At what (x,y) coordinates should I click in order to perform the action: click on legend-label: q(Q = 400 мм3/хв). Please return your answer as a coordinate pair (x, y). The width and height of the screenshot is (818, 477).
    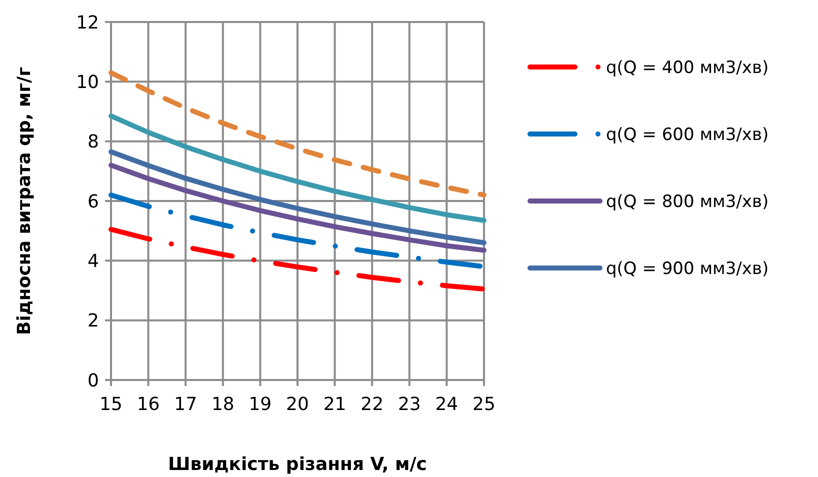
    Looking at the image, I should click on (687, 68).